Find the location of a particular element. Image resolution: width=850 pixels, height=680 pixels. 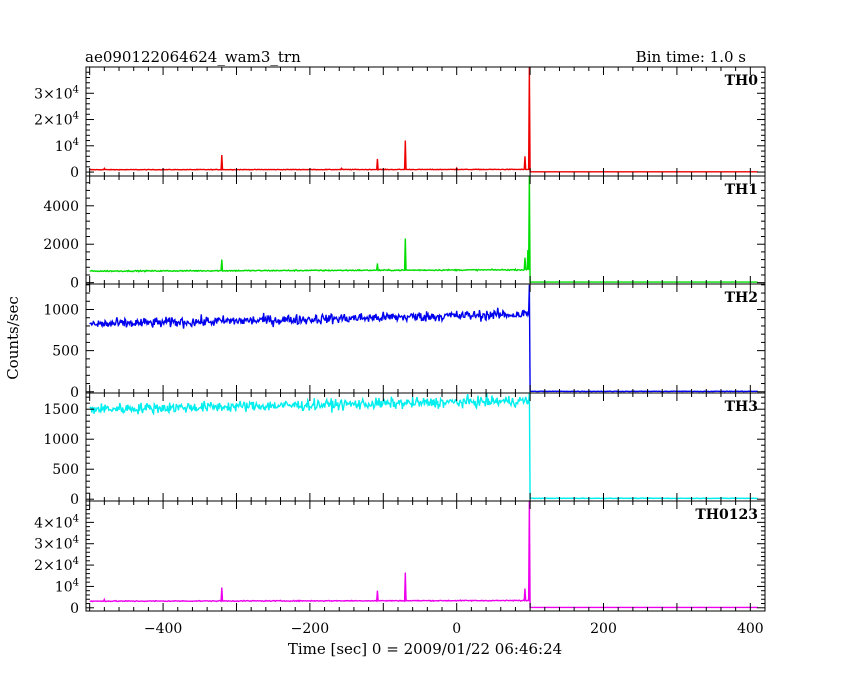

y-tick-label: 4000 is located at coordinates (61, 207).